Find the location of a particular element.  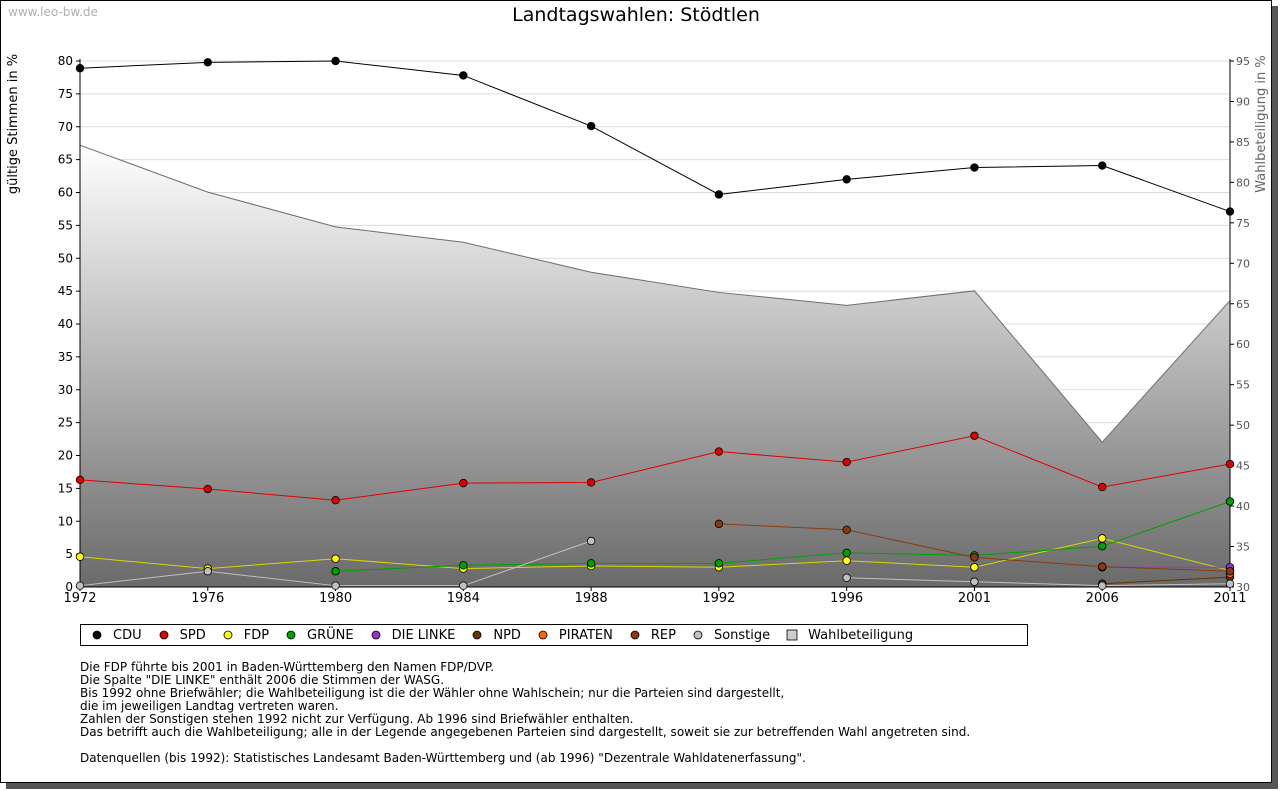

y2-tick-label: 60 is located at coordinates (1243, 344).